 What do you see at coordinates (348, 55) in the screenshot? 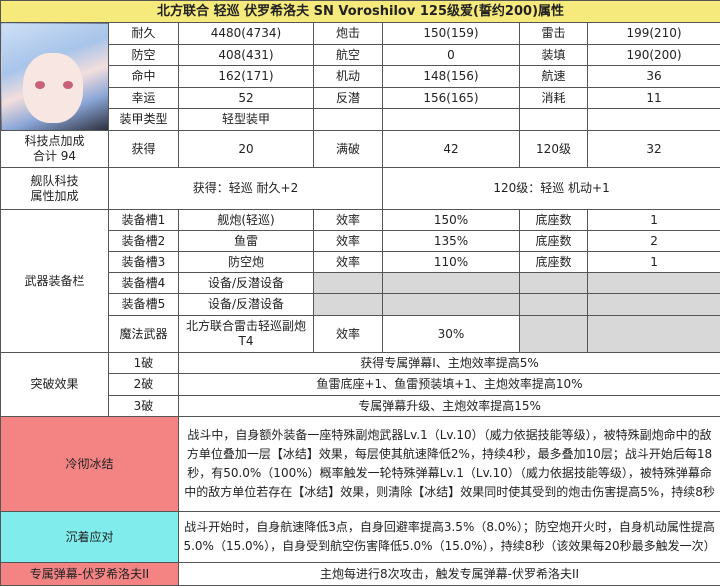
I see `stat-label: 航空` at bounding box center [348, 55].